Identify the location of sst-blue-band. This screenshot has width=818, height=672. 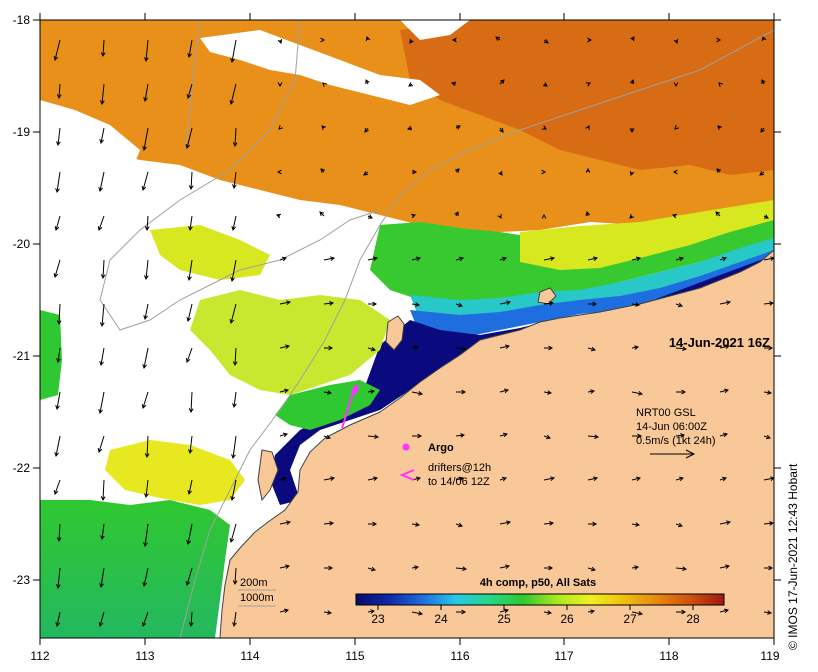
(592, 294).